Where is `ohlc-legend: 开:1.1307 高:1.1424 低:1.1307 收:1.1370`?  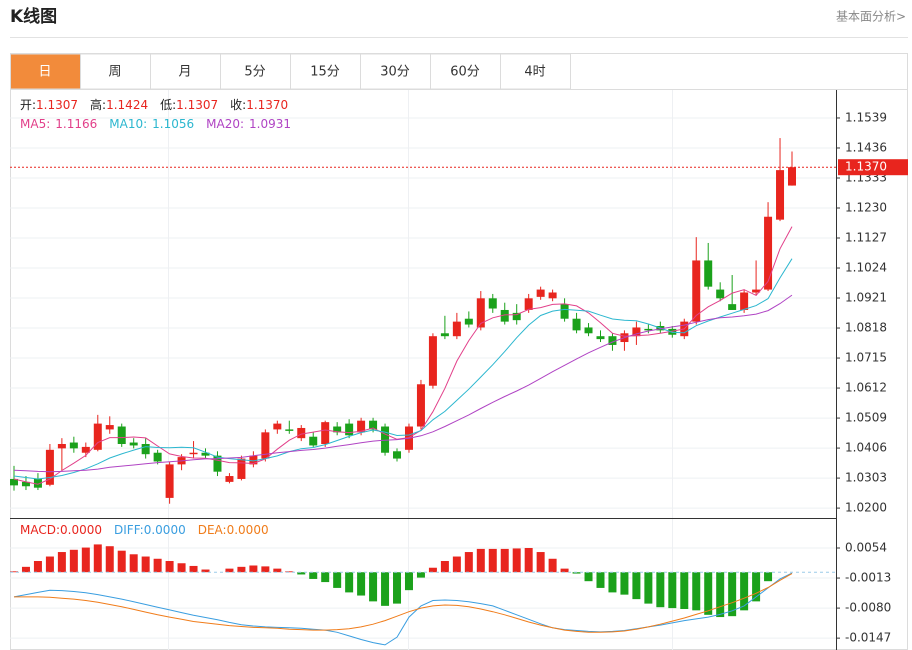
ohlc-legend: 开:1.1307 高:1.1424 低:1.1307 收:1.1370 is located at coordinates (154, 104).